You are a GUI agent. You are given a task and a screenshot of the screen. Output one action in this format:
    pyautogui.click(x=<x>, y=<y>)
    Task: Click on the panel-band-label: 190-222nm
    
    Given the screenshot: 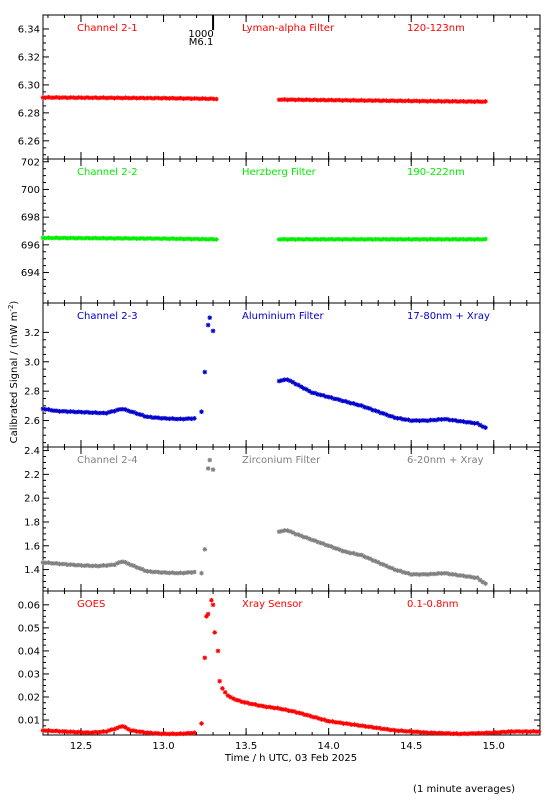 What is the action you would take?
    pyautogui.click(x=436, y=172)
    